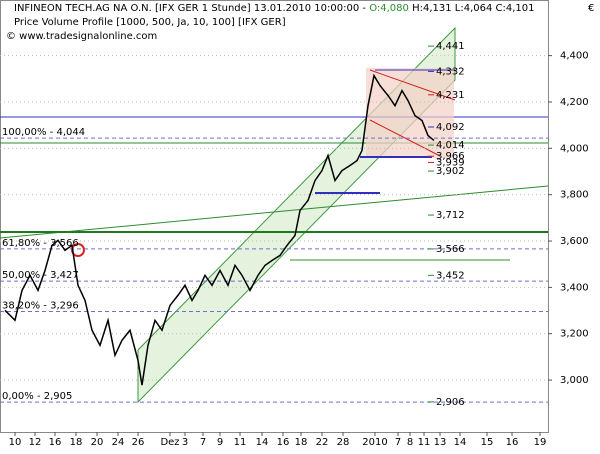 The width and height of the screenshot is (600, 454). I want to click on fib-label: 0,00% - 2,905, so click(37, 396).